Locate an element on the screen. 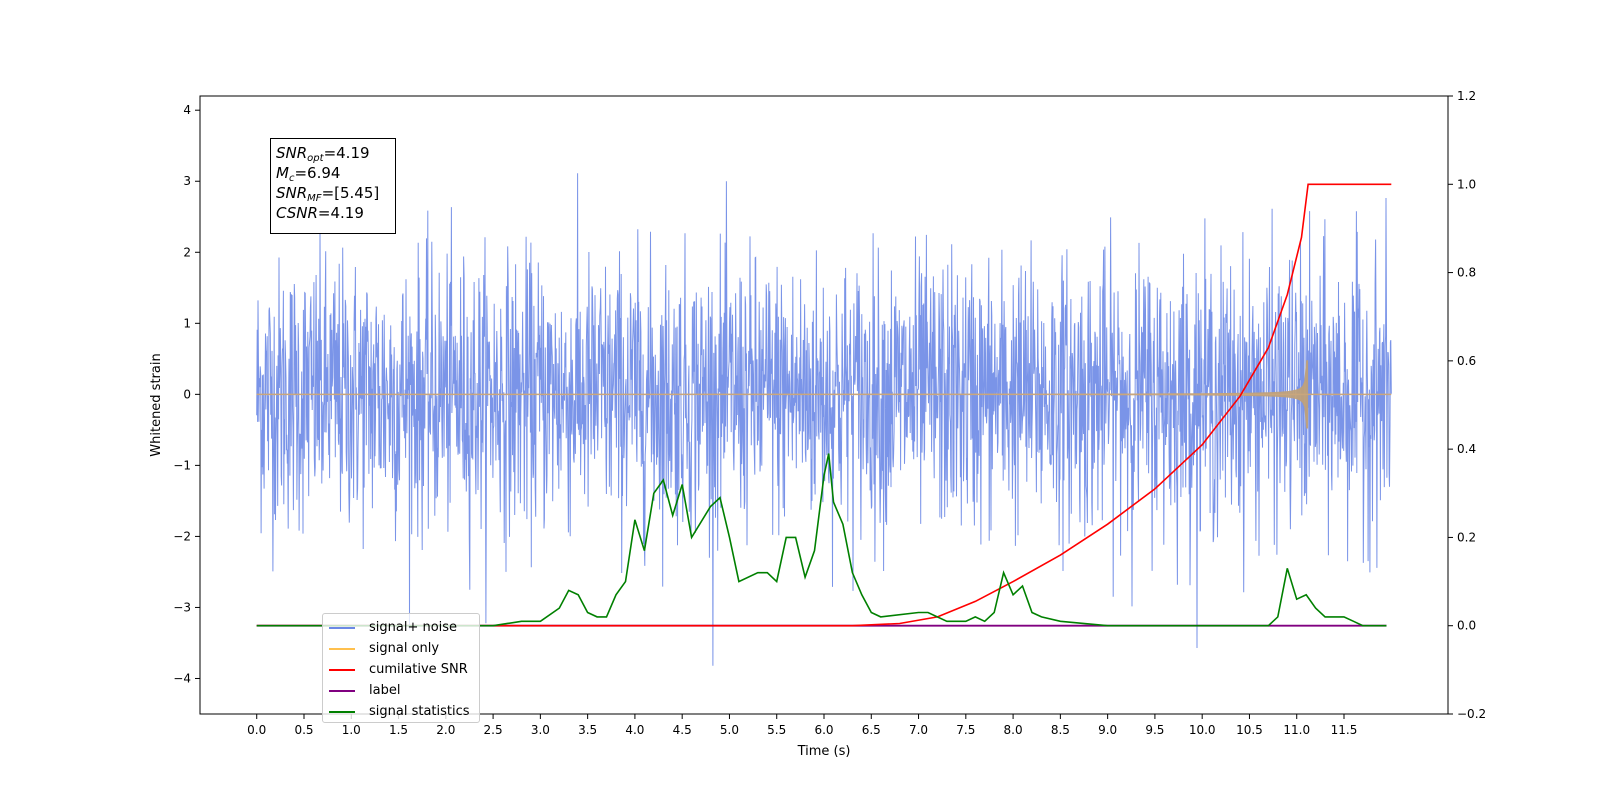 This screenshot has width=1600, height=800. x-tick-label: 8.0 is located at coordinates (1013, 730).